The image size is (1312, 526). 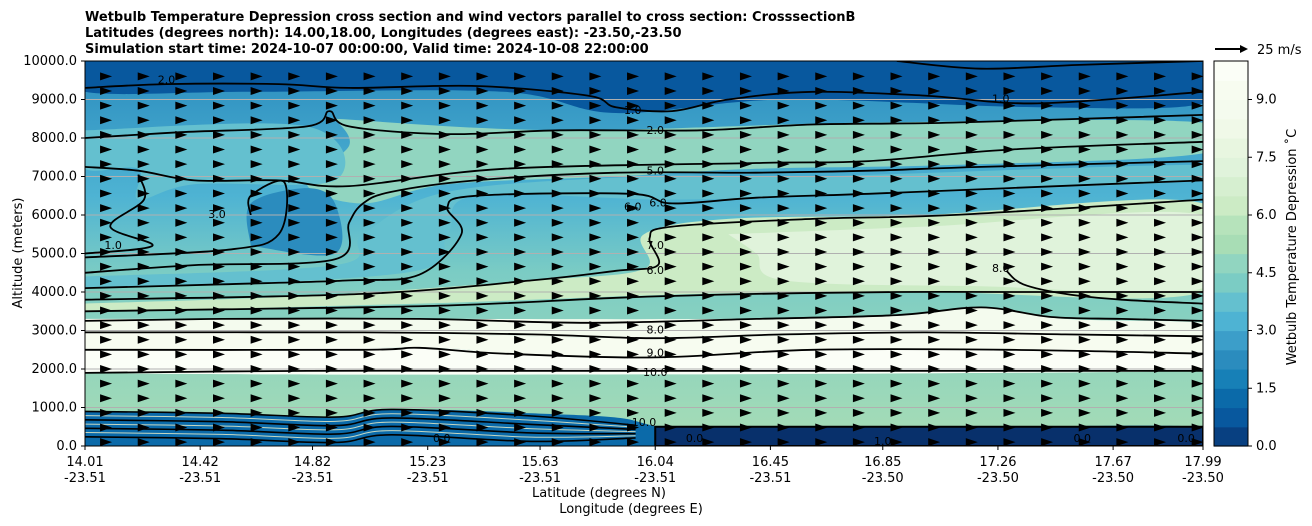 What do you see at coordinates (1113, 478) in the screenshot?
I see `x-tick-label-lon: -23.50` at bounding box center [1113, 478].